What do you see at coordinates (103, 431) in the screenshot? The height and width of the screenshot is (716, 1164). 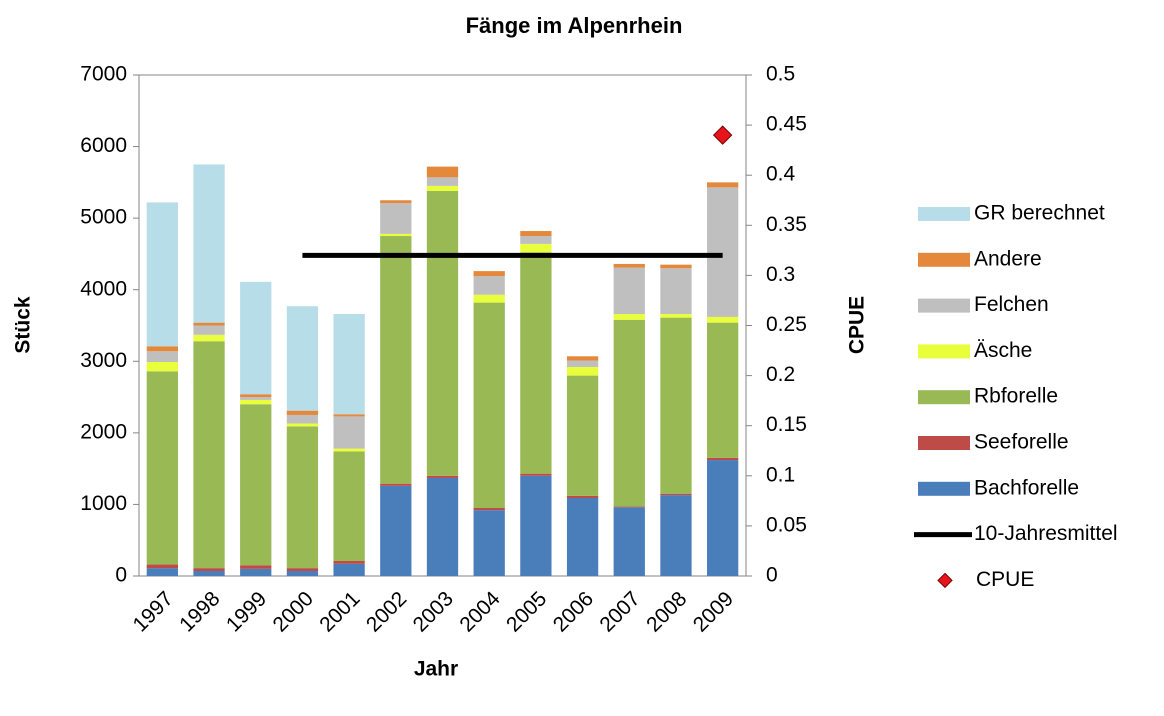 I see `y-tick-label: 2000` at bounding box center [103, 431].